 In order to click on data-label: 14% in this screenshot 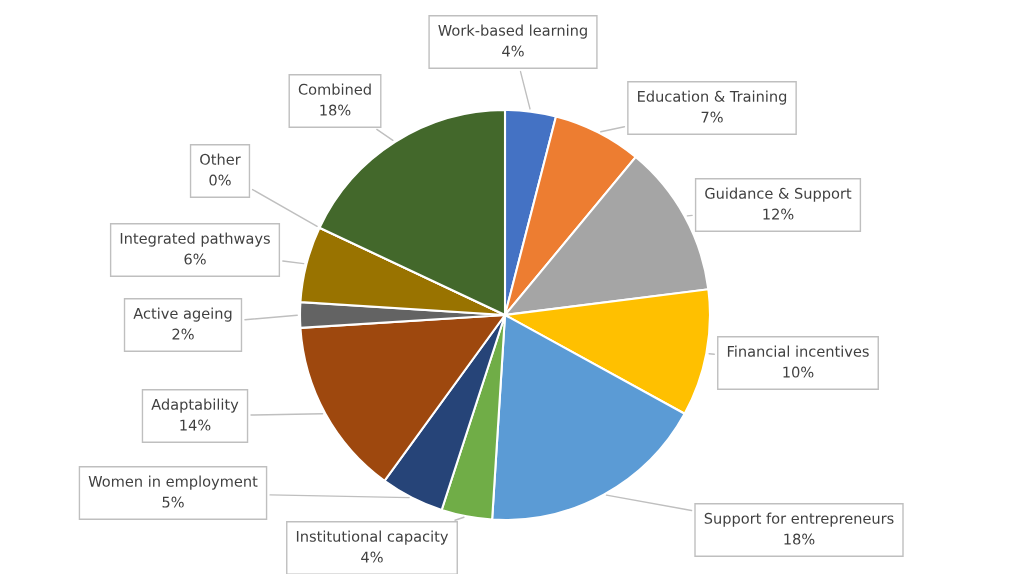, I will do `click(195, 425)`.